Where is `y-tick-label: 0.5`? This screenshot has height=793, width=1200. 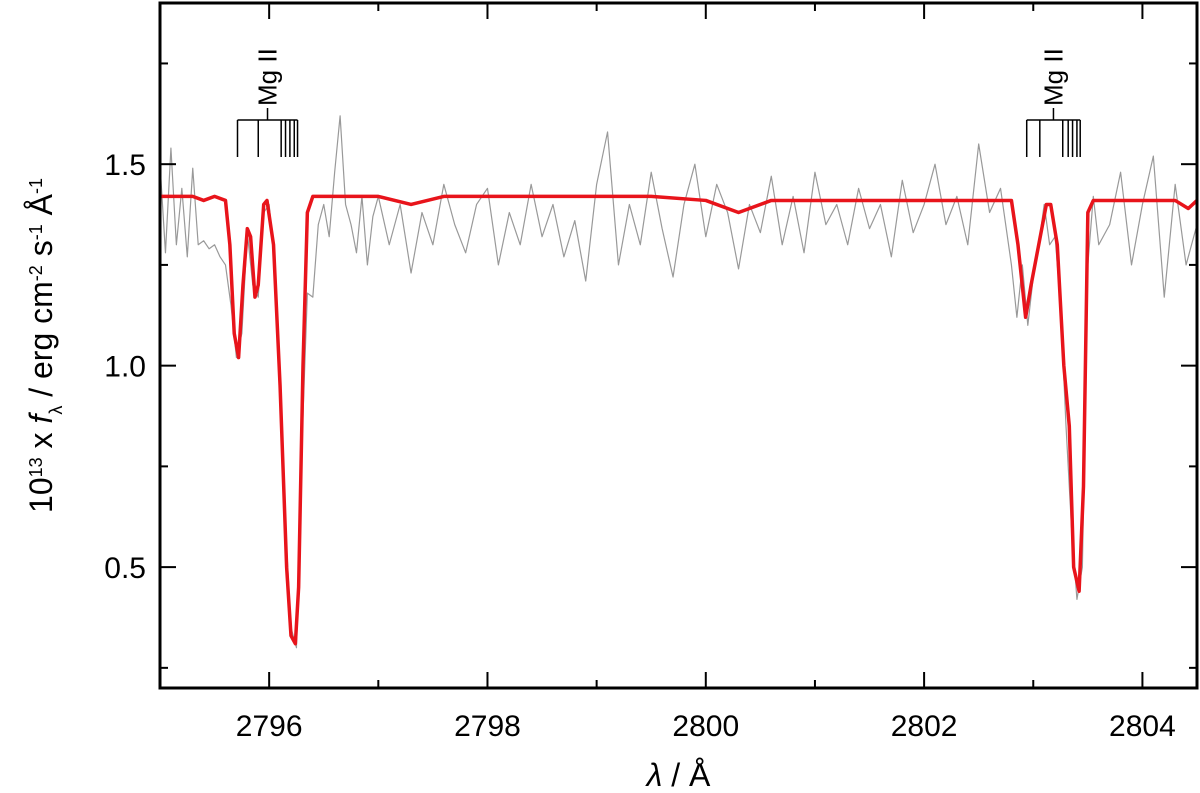
y-tick-label: 0.5 is located at coordinates (125, 568).